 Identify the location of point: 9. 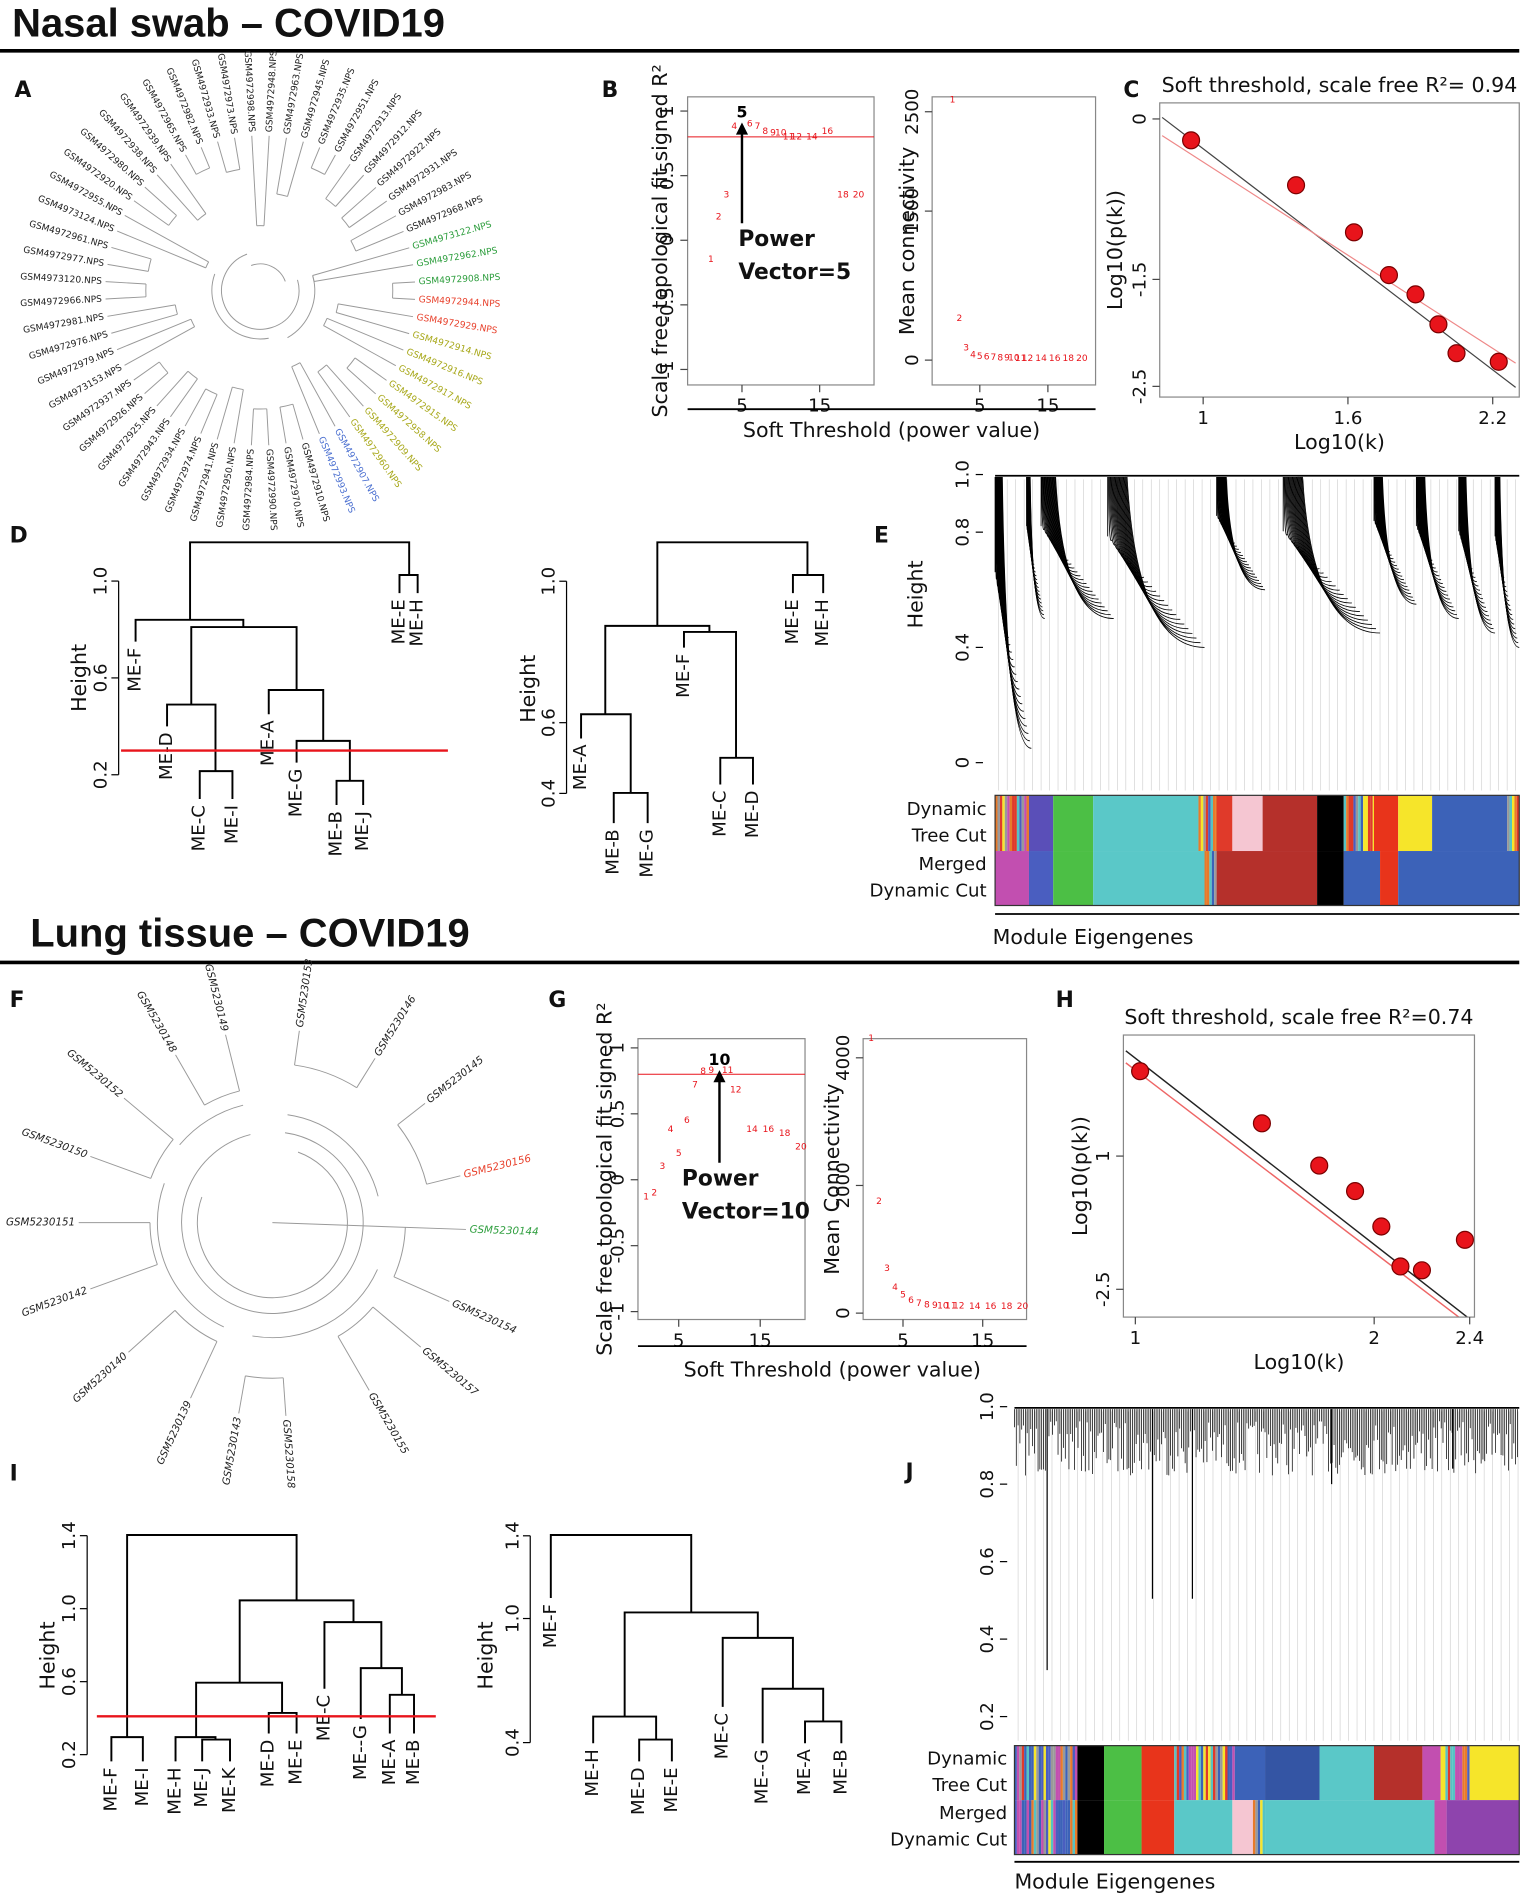
(935, 1306).